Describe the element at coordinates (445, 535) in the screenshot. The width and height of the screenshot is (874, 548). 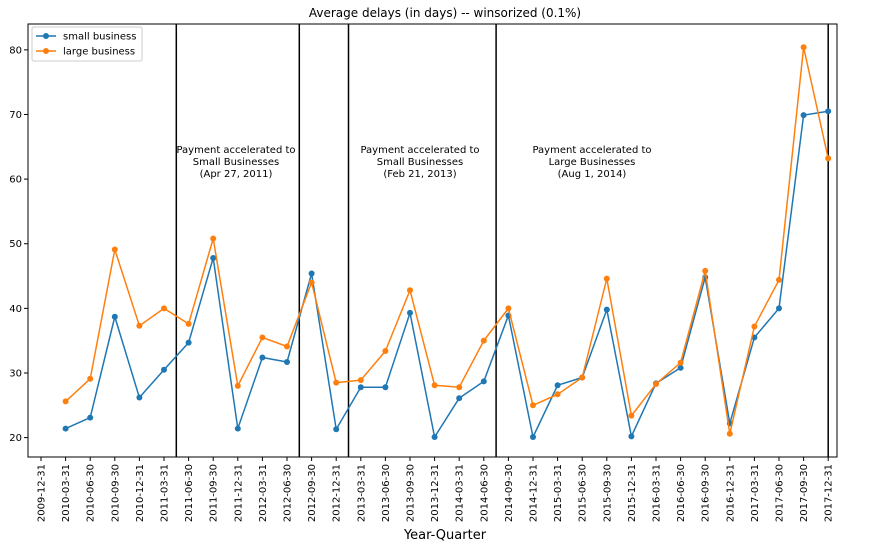
I see `x-axis-label: Year-Quarter` at that location.